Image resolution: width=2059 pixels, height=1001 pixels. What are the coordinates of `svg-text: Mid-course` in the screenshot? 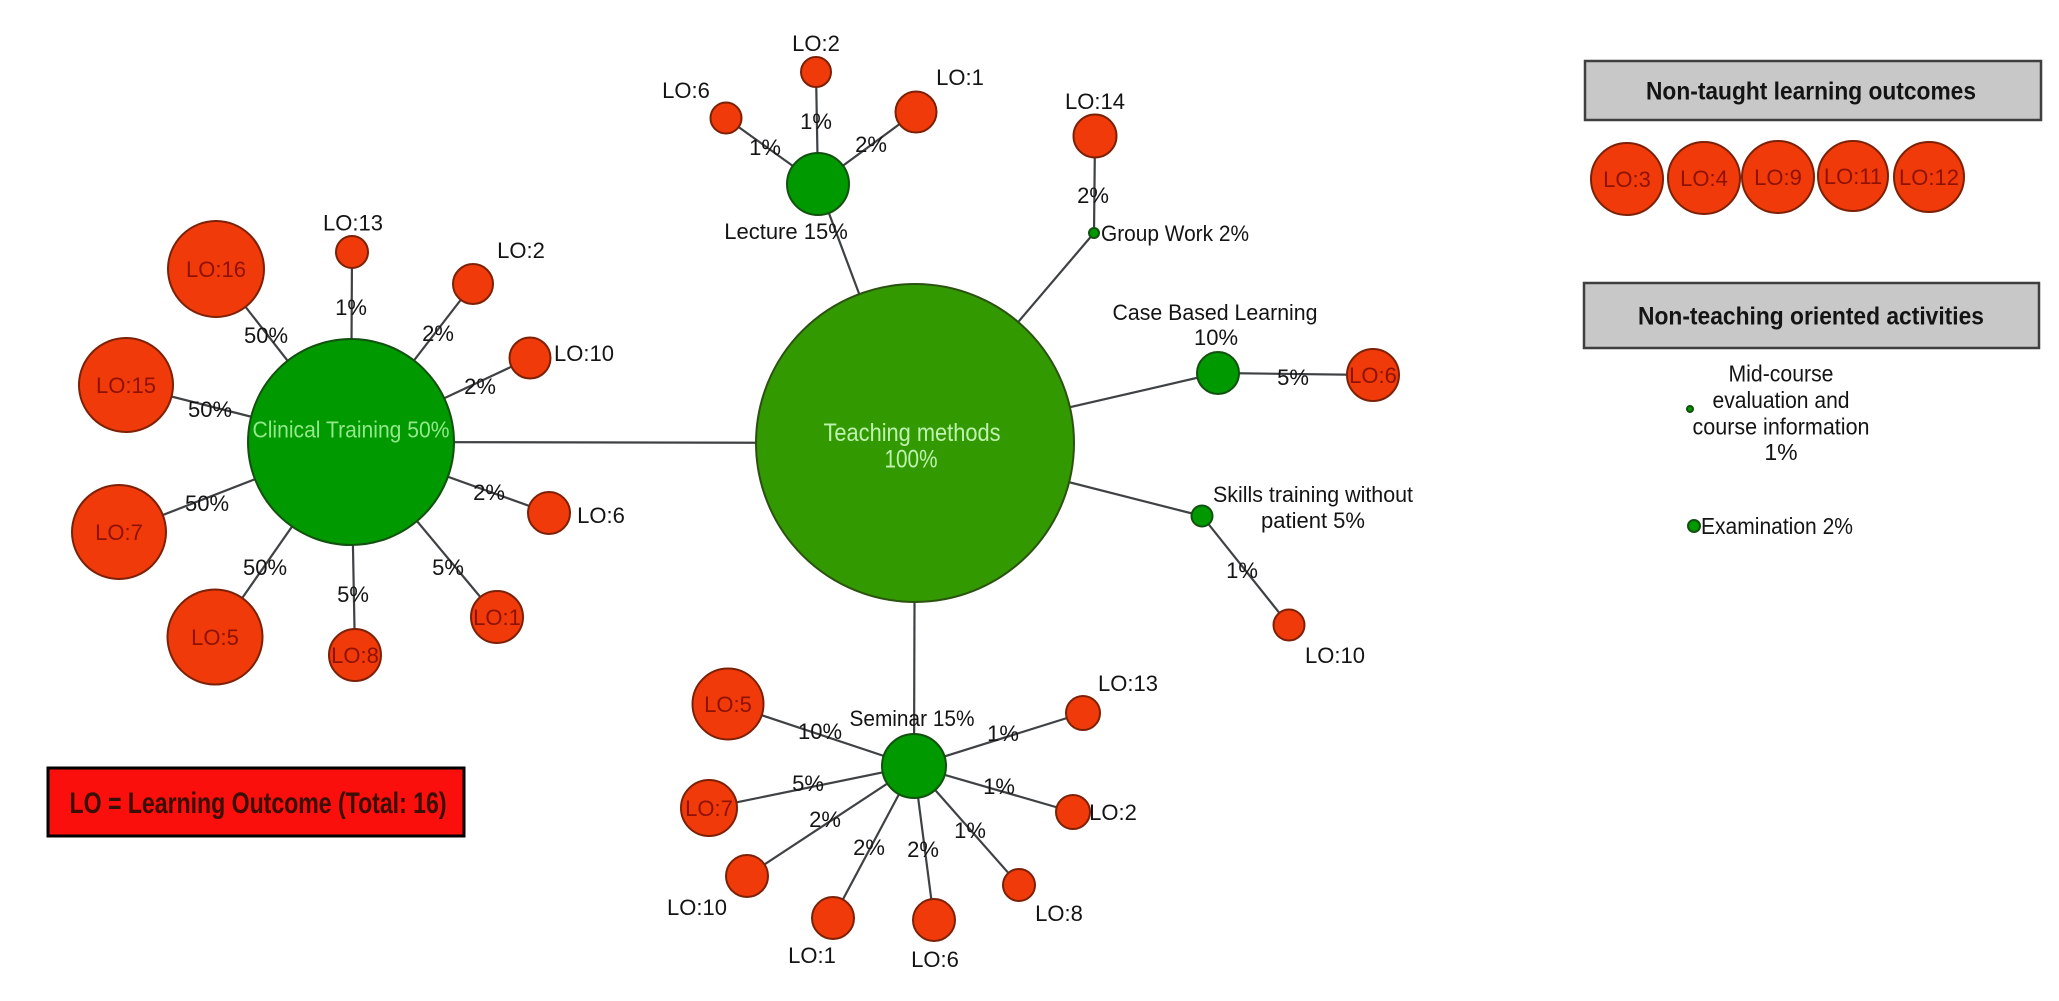 It's located at (1781, 374).